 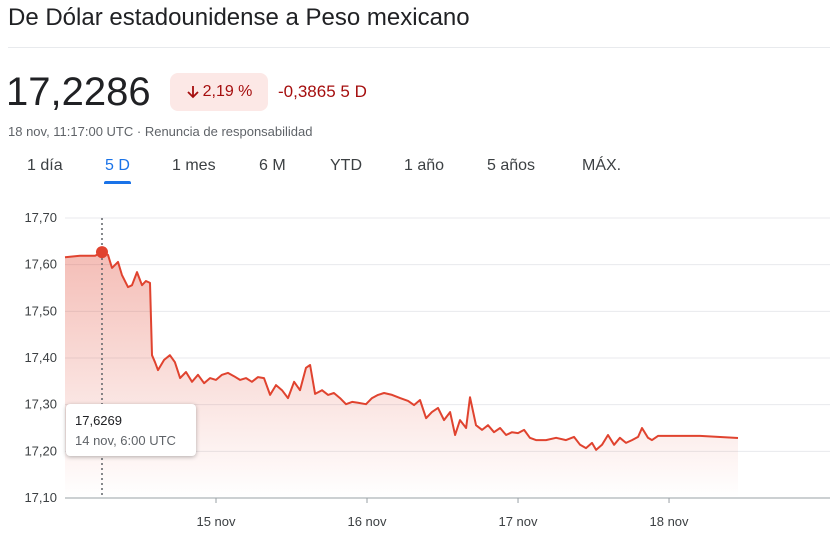 What do you see at coordinates (367, 521) in the screenshot?
I see `x-tick-label: 16 nov` at bounding box center [367, 521].